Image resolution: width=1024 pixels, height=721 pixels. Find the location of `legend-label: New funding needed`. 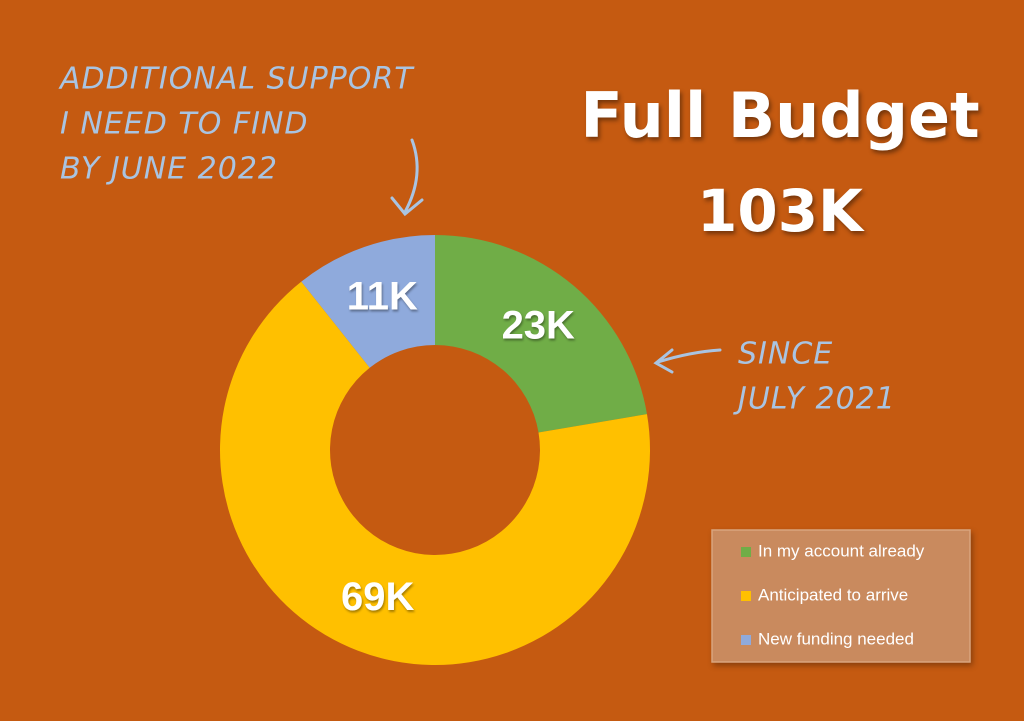

legend-label: New funding needed is located at coordinates (836, 638).